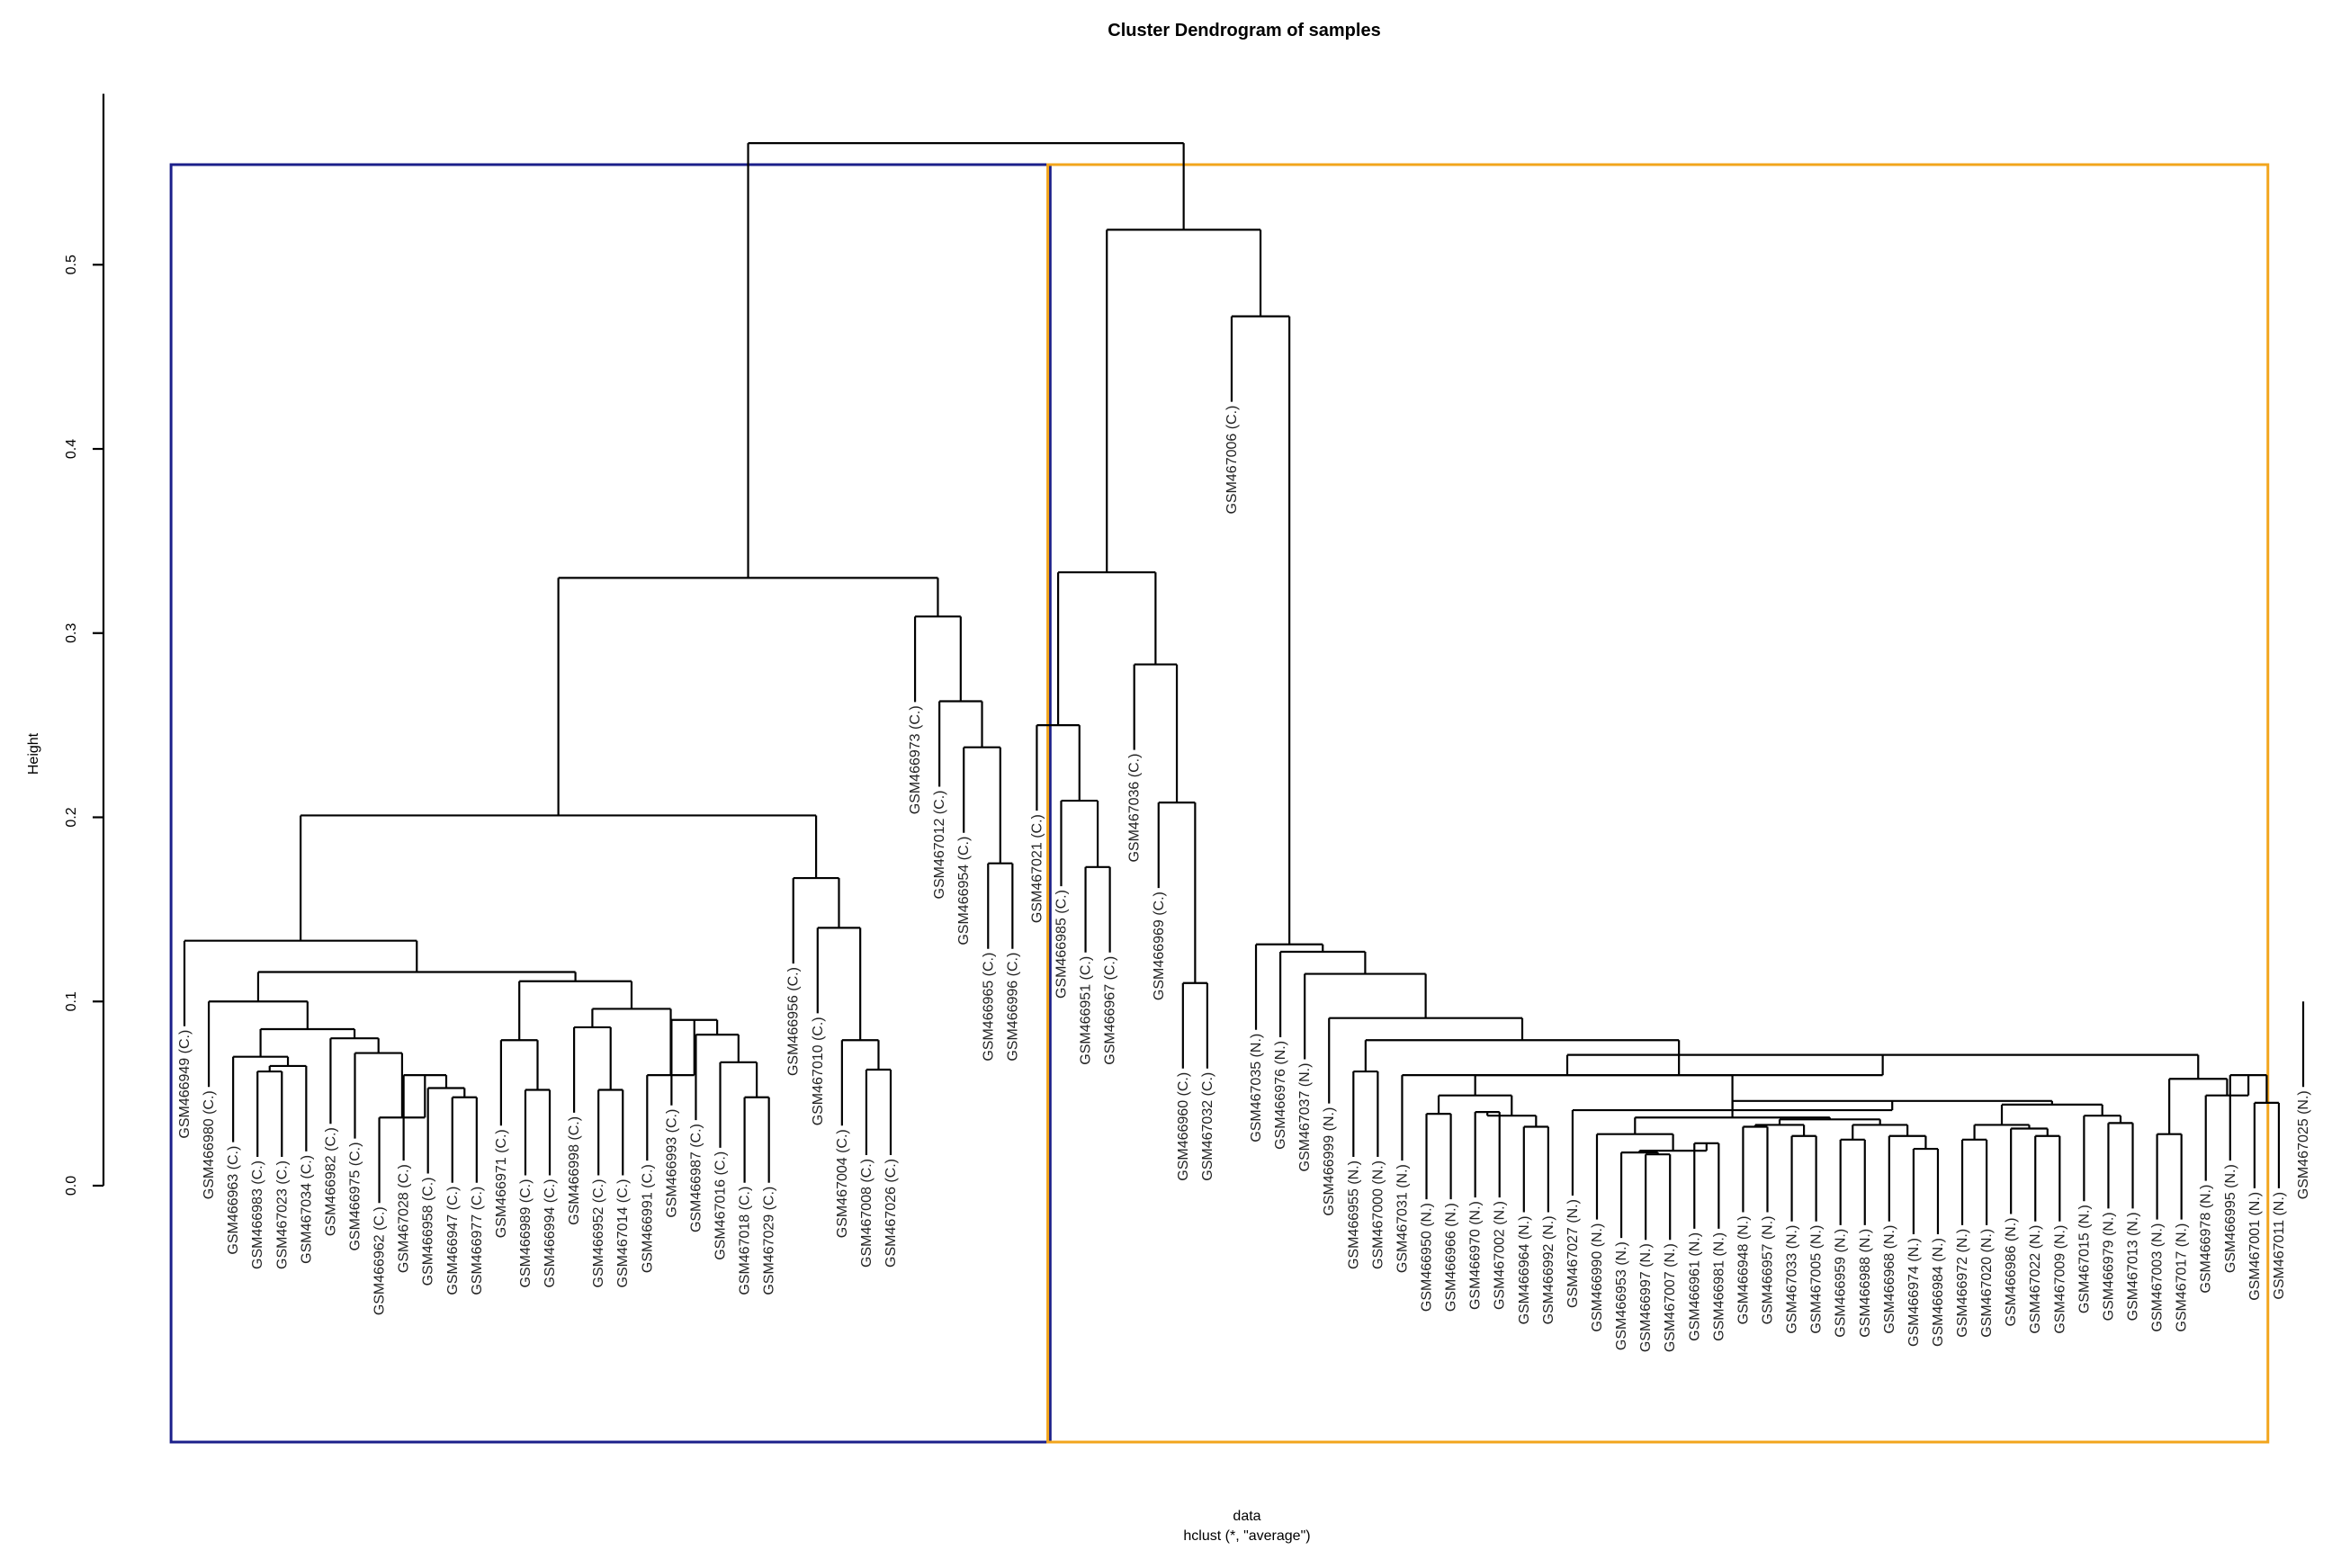 The height and width of the screenshot is (1568, 2332). I want to click on leaf-label: GSM466958 (C.), so click(429, 1231).